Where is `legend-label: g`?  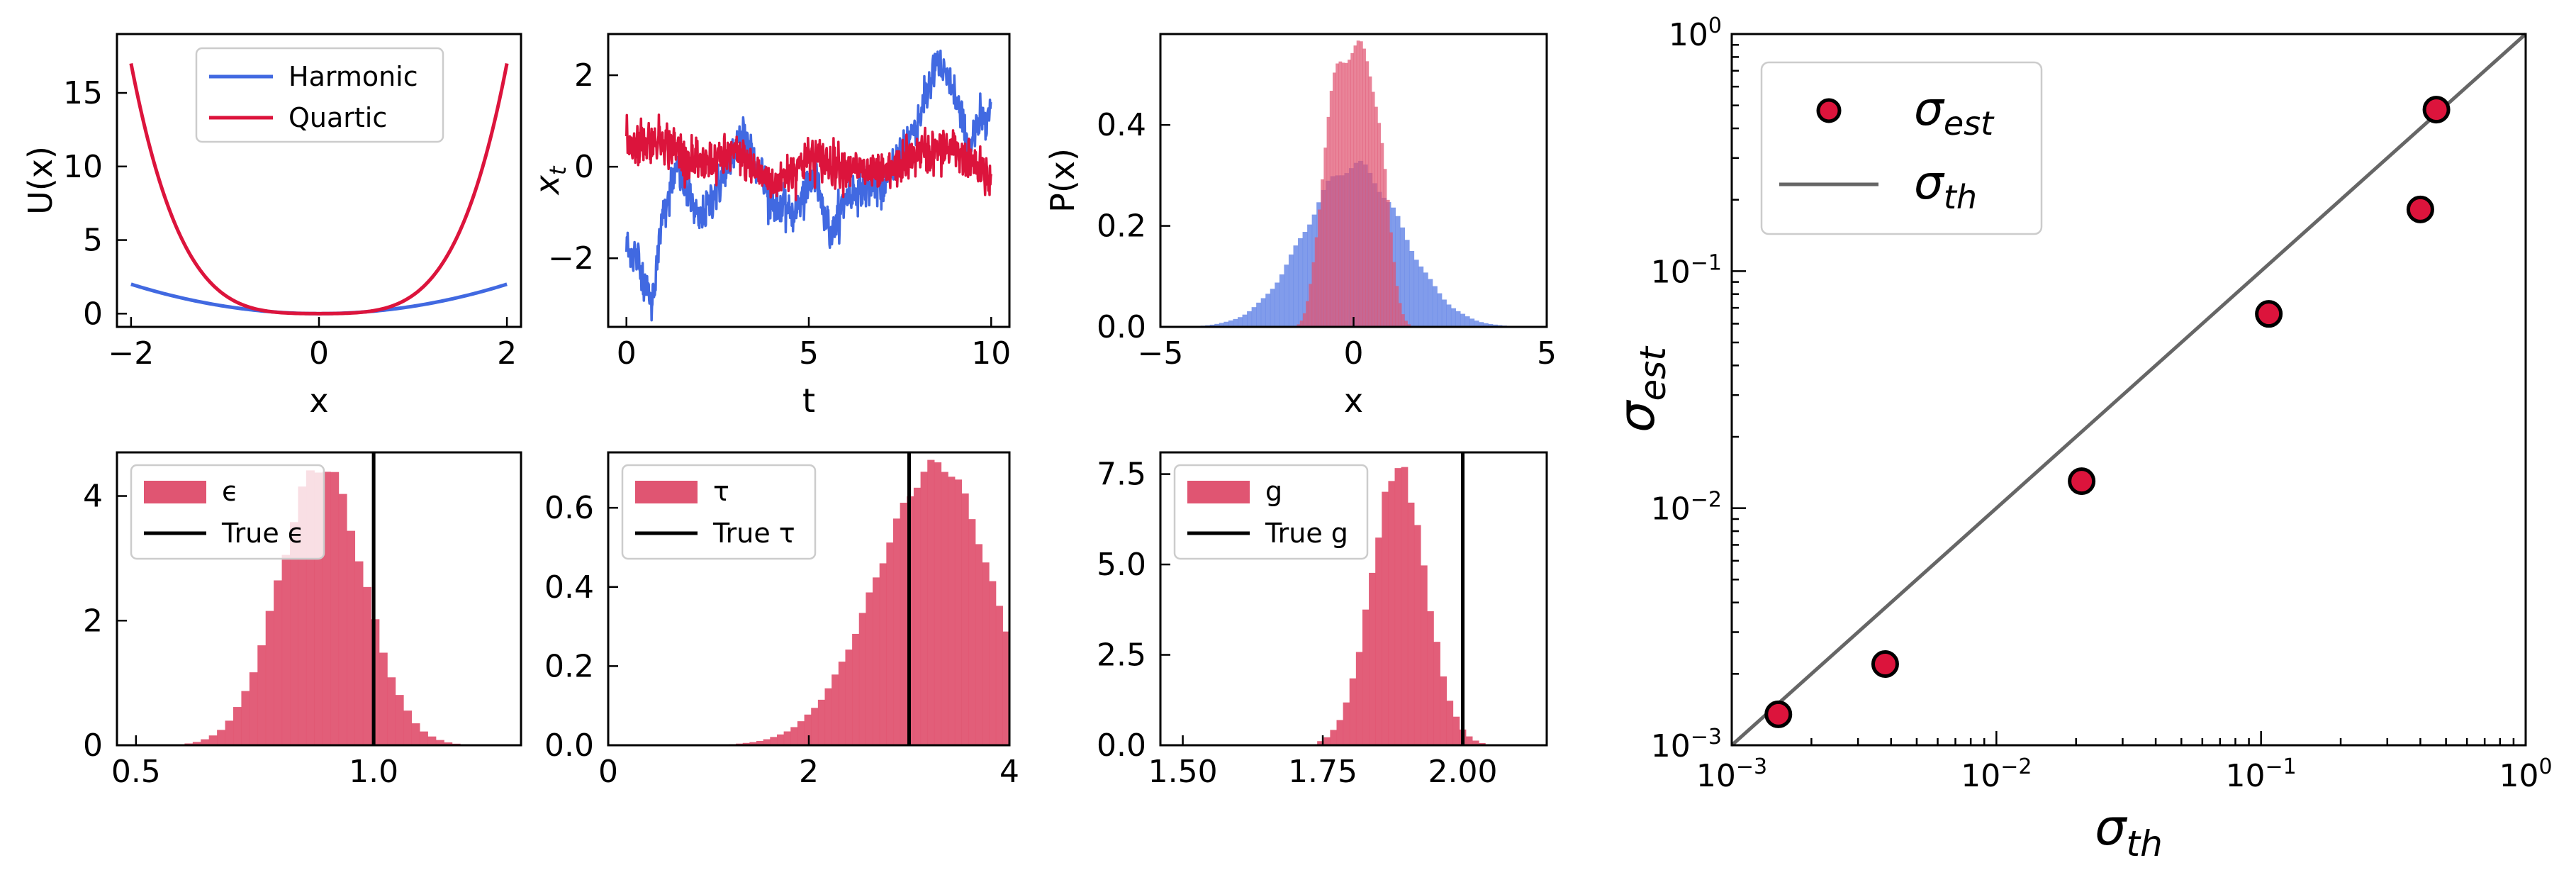 legend-label: g is located at coordinates (1273, 492).